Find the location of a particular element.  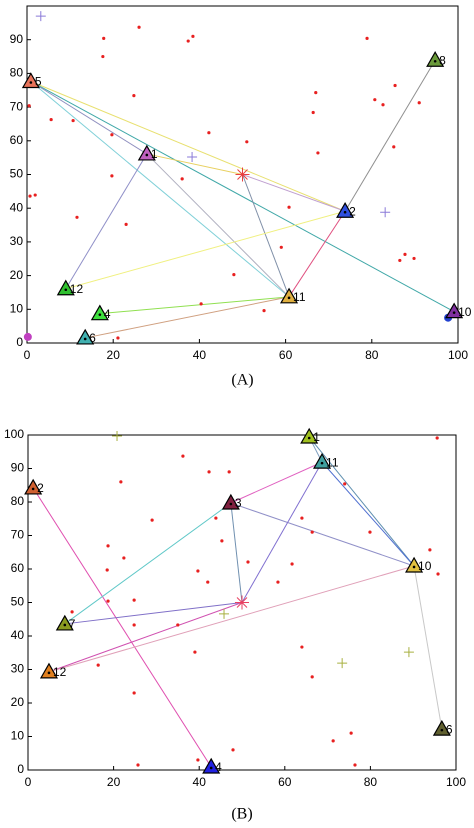

node-label: 2 is located at coordinates (40, 488).